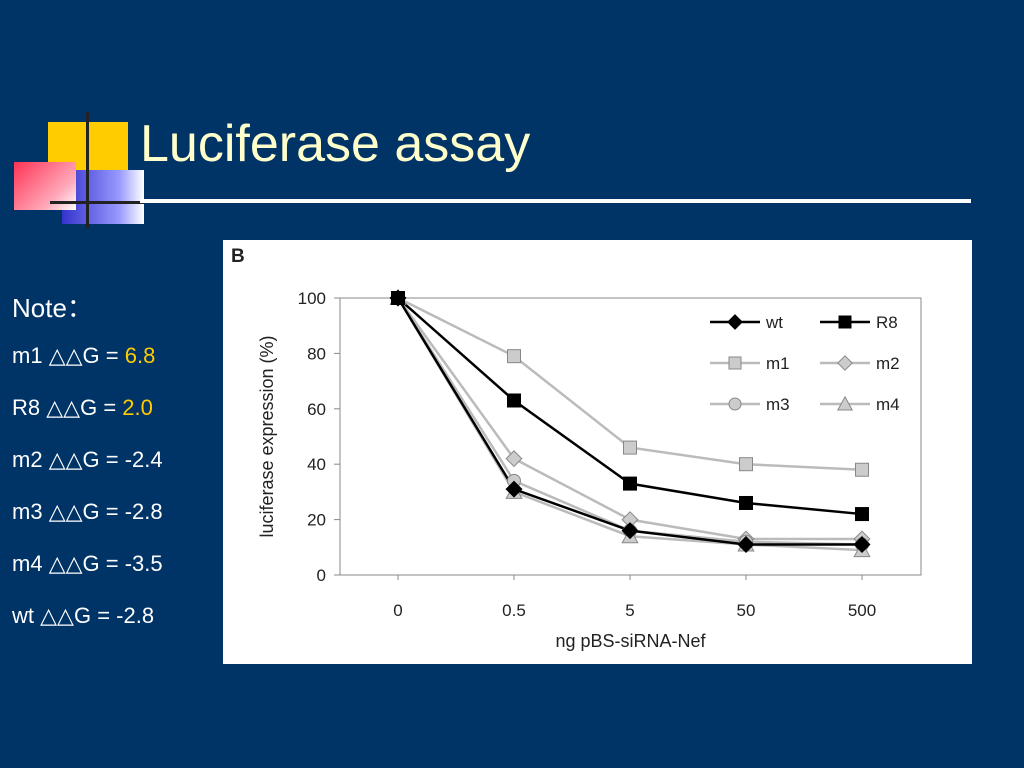 The width and height of the screenshot is (1024, 768). What do you see at coordinates (778, 363) in the screenshot?
I see `legend-label-m1: m1` at bounding box center [778, 363].